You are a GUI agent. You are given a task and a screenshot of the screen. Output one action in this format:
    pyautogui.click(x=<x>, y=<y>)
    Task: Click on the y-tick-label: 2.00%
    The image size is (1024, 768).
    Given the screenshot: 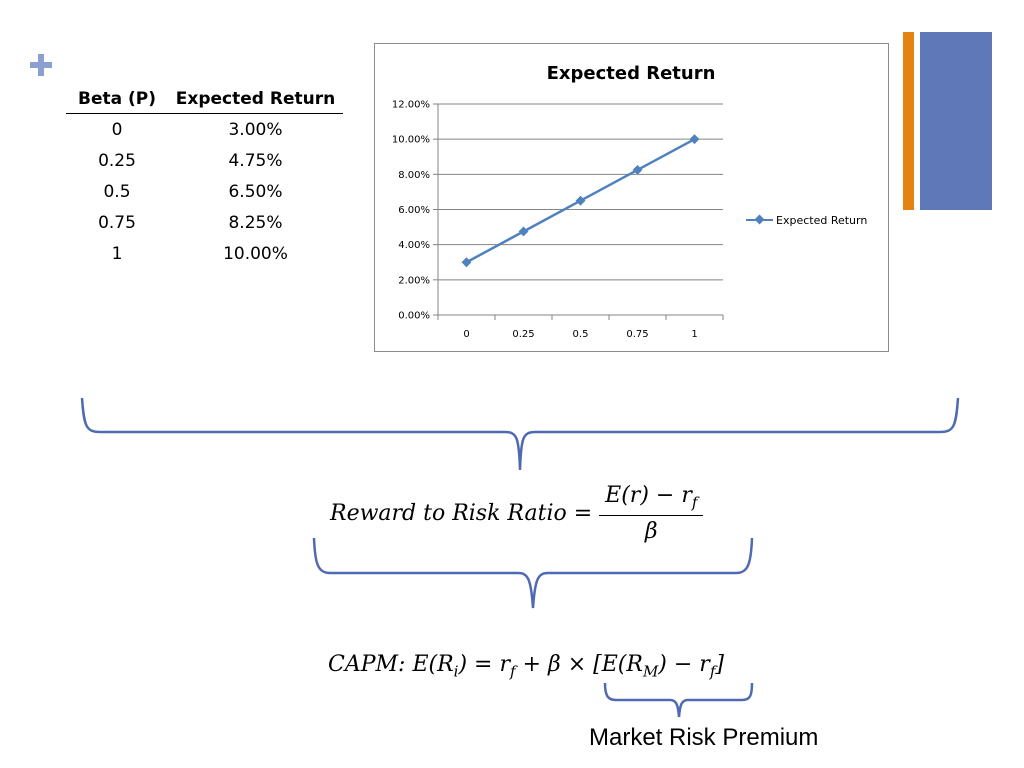 What is the action you would take?
    pyautogui.click(x=414, y=280)
    